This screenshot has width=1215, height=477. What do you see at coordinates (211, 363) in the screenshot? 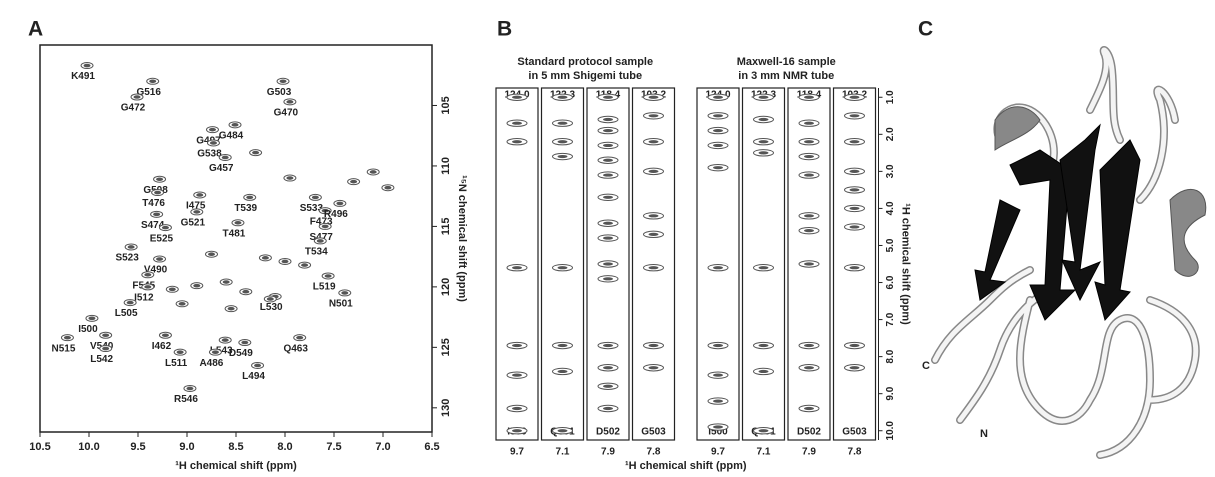
I see `peak-label: A486` at bounding box center [211, 363].